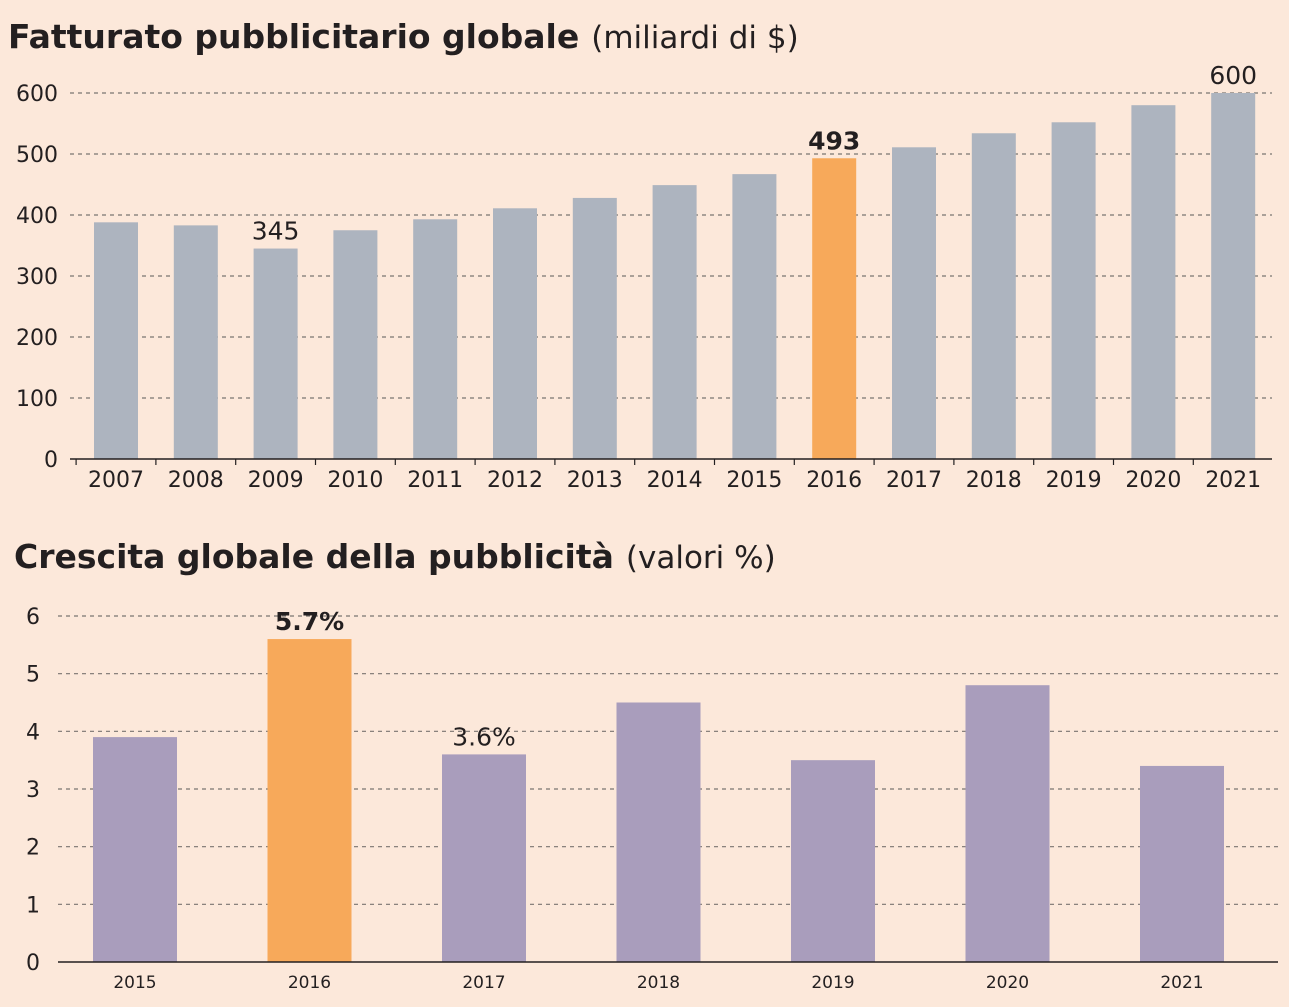 The image size is (1289, 1007). What do you see at coordinates (834, 140) in the screenshot?
I see `data-label: 493` at bounding box center [834, 140].